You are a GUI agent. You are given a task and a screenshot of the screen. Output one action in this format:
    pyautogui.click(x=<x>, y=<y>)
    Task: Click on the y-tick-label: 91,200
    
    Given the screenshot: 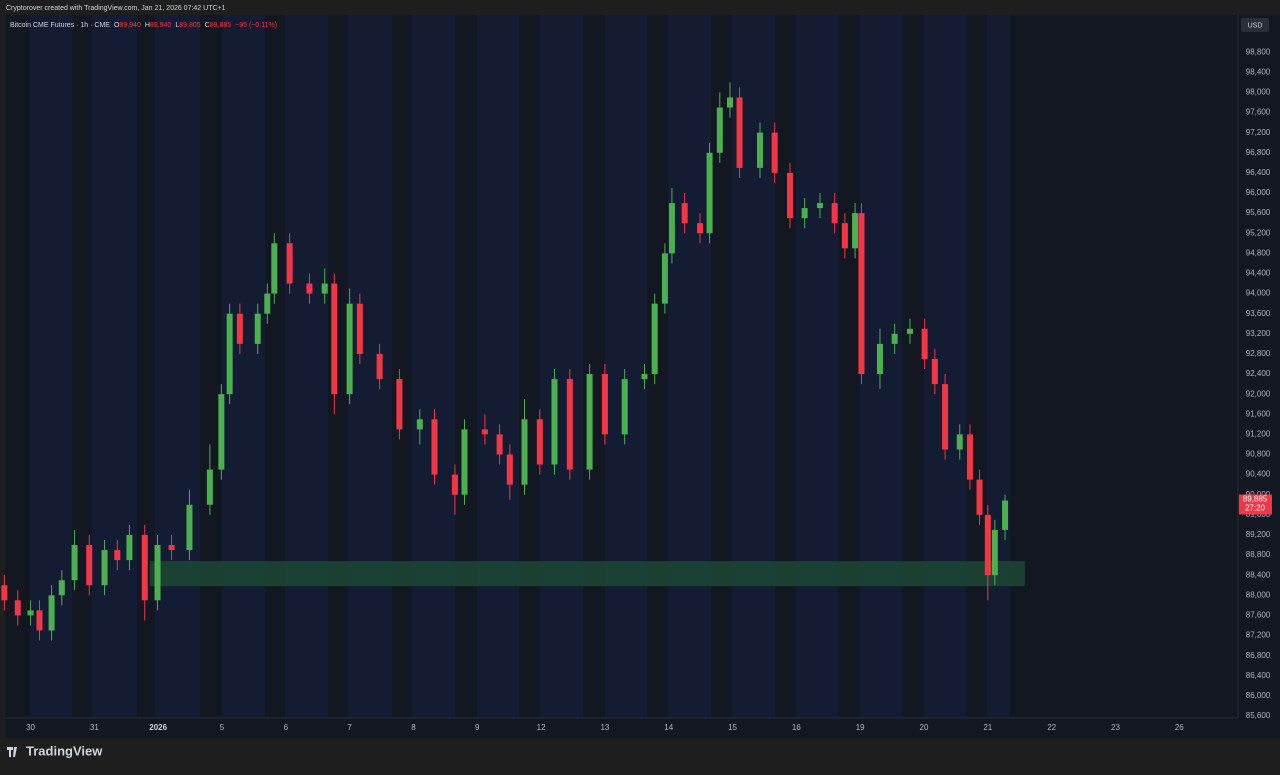 What is the action you would take?
    pyautogui.click(x=1258, y=433)
    